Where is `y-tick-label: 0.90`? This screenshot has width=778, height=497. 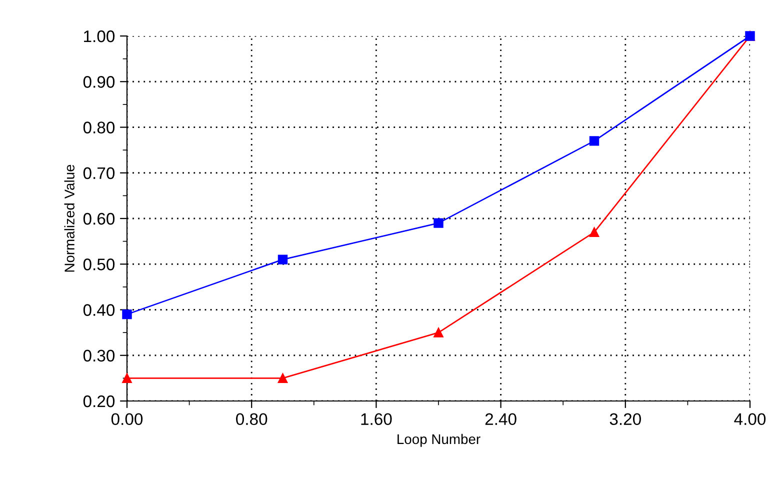
y-tick-label: 0.90 is located at coordinates (99, 82).